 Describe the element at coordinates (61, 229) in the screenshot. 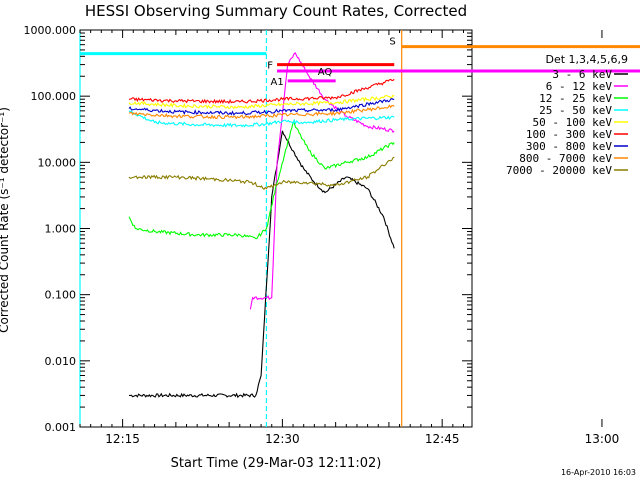

I see `y-tick-label: 1.000` at that location.